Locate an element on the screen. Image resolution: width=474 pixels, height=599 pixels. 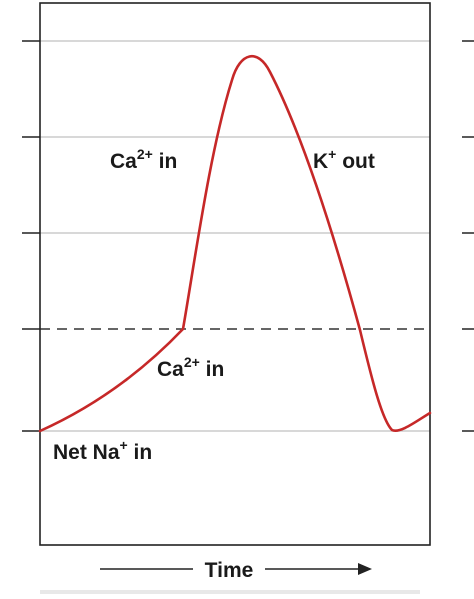
label-ca-in-lower: Ca2+ in is located at coordinates (190, 367).